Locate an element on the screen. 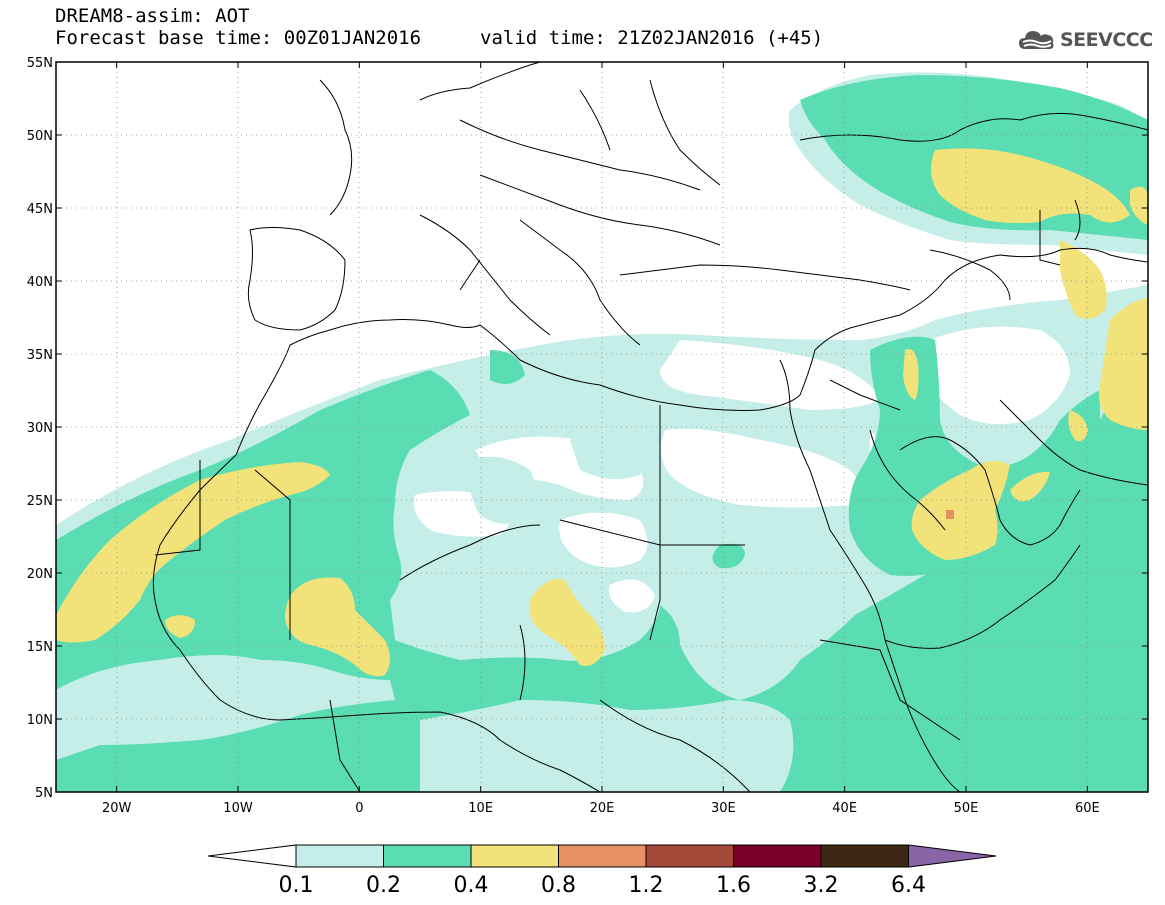  lat-tick-label: 20N is located at coordinates (40, 574).